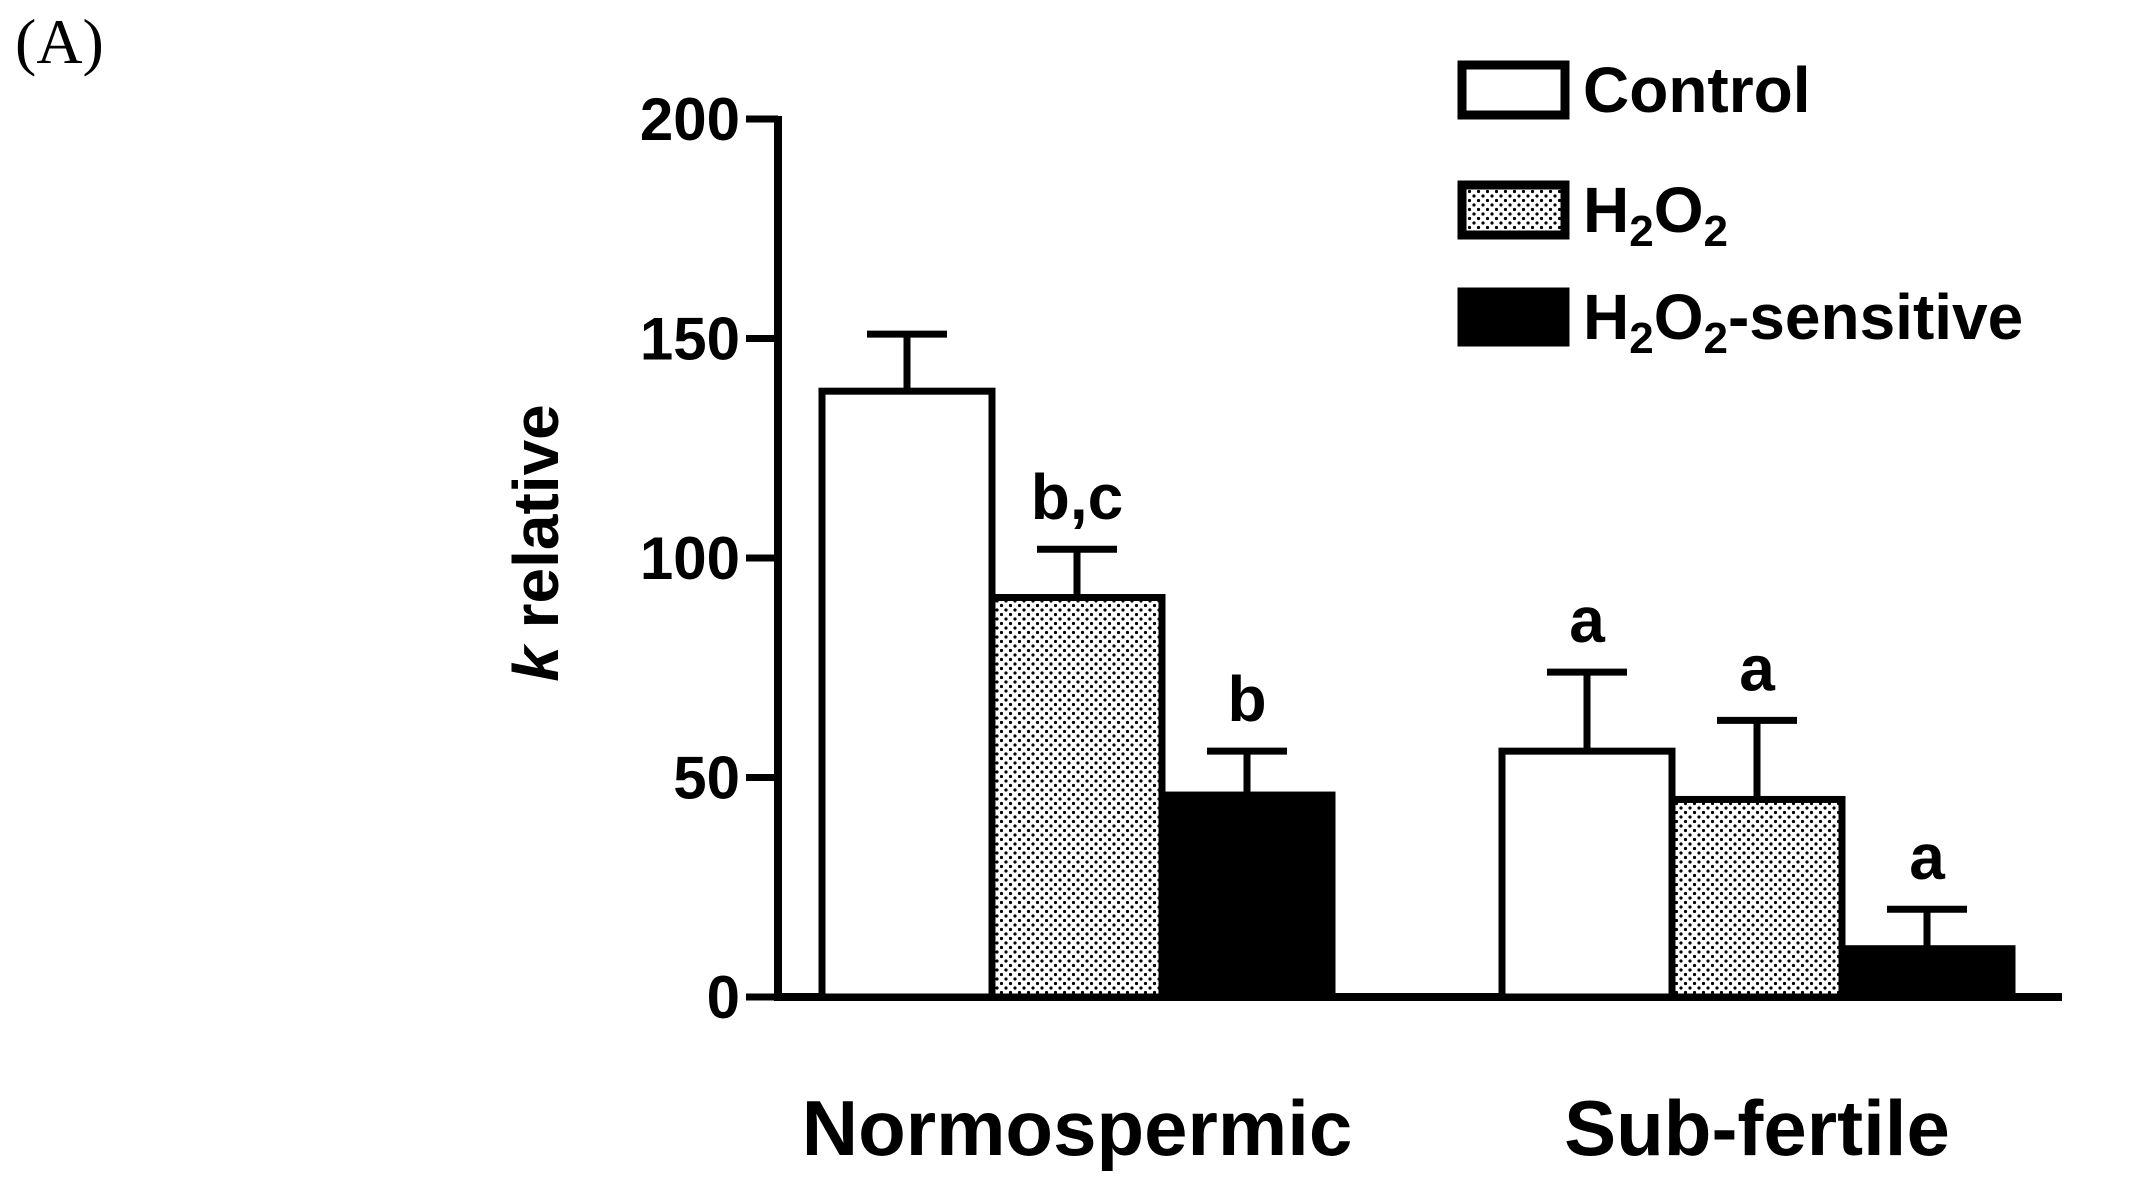 The width and height of the screenshot is (2135, 1187). I want to click on y-axis-title-rest: relative, so click(536, 525).